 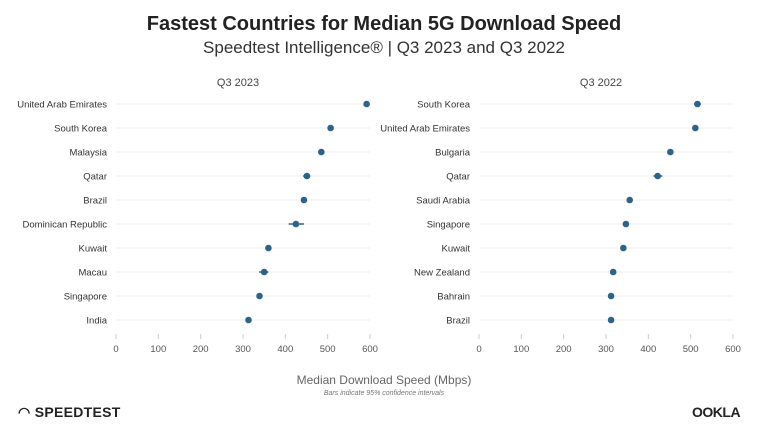 I want to click on category-label: Bulgaria, so click(x=453, y=153).